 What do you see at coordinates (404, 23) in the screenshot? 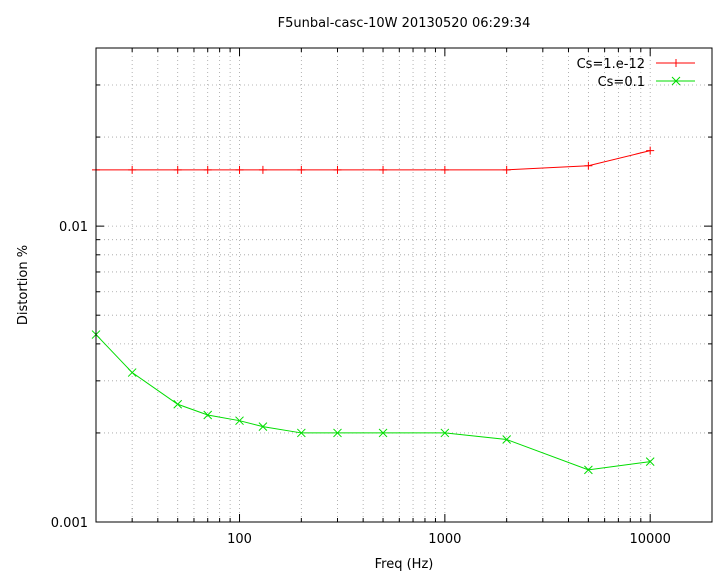
I see `chart-title: F5unbal-casc-10W 20130520 06:29:34` at bounding box center [404, 23].